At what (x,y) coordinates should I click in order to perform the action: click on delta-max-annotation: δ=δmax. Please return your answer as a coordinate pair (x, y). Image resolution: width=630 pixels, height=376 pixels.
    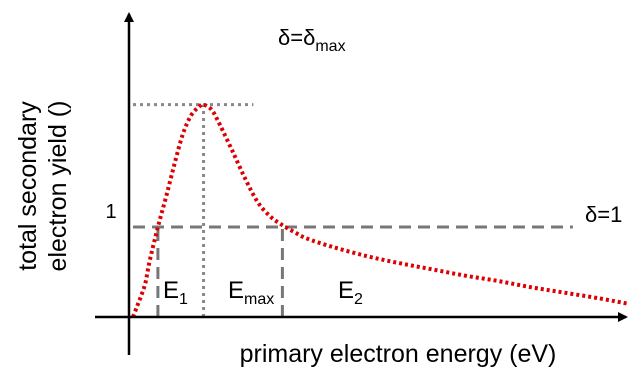
    Looking at the image, I should click on (312, 40).